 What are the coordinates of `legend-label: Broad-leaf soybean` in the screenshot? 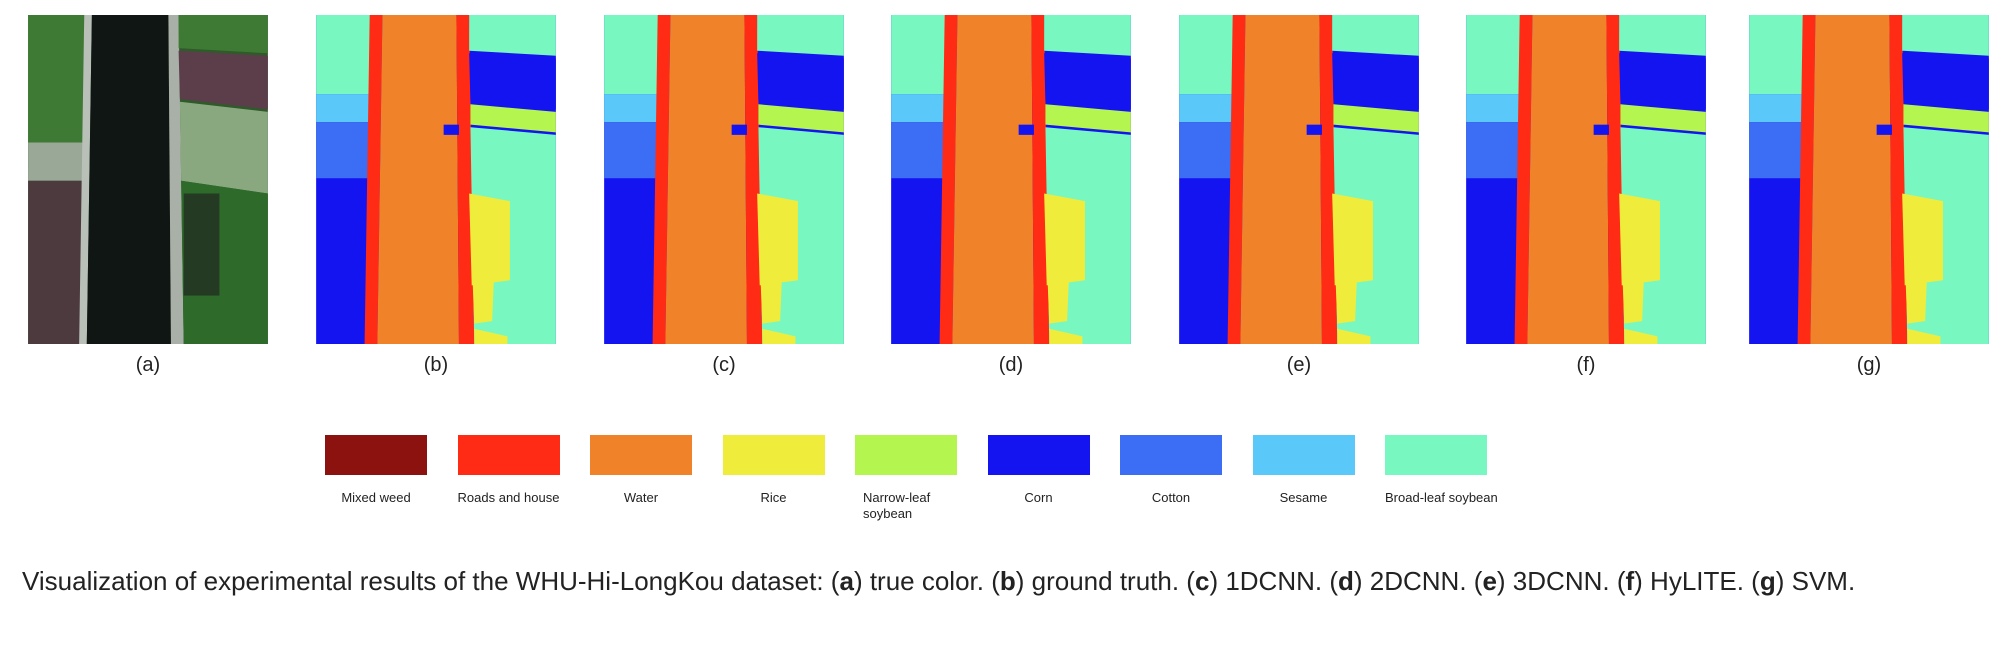 It's located at (1441, 497).